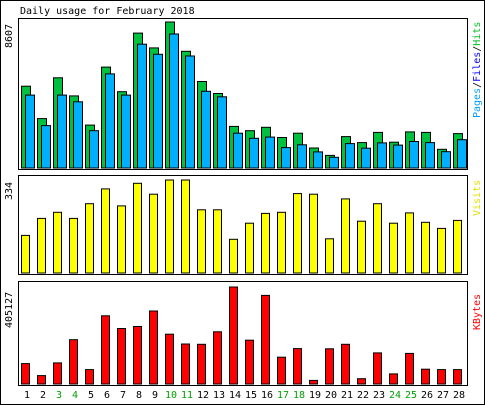 This screenshot has height=405, width=485. Describe the element at coordinates (459, 395) in the screenshot. I see `x-label-day-28: 28` at that location.